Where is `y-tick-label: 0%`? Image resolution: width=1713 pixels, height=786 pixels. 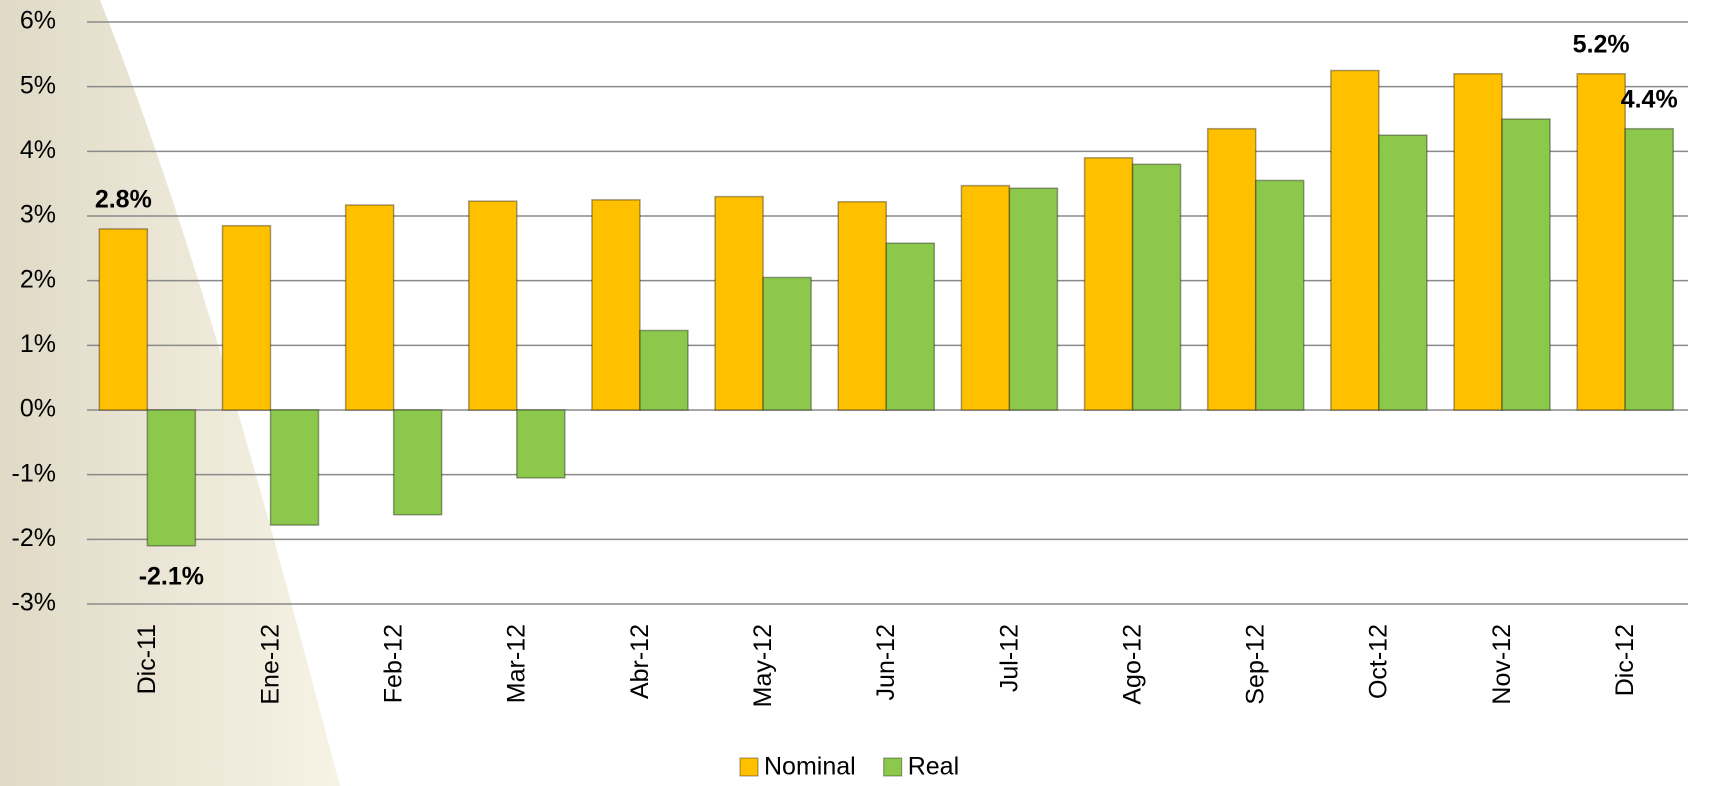
y-tick-label: 0% is located at coordinates (38, 409).